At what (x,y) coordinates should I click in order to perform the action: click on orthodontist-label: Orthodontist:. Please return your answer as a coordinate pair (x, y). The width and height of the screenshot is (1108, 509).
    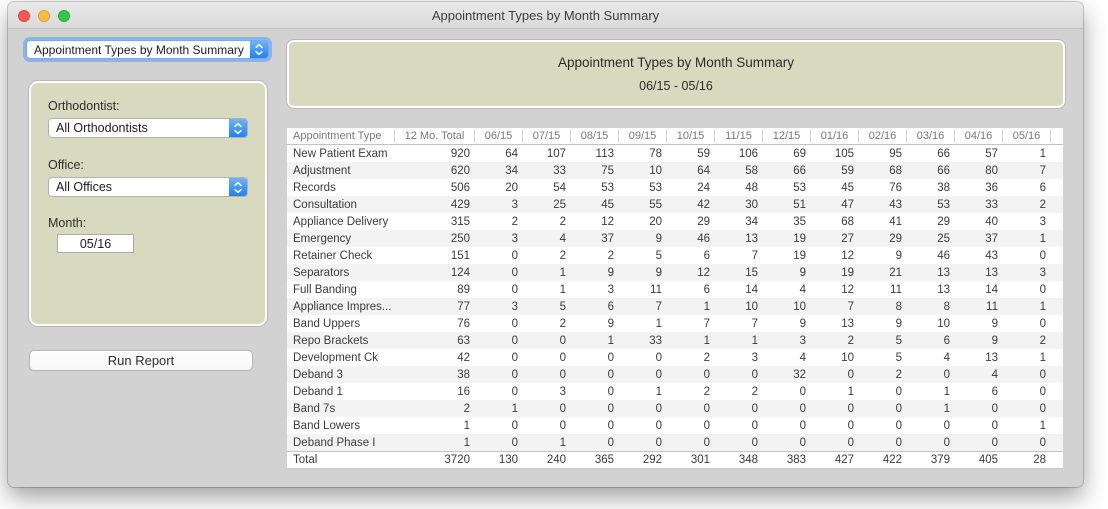
    Looking at the image, I should click on (84, 106).